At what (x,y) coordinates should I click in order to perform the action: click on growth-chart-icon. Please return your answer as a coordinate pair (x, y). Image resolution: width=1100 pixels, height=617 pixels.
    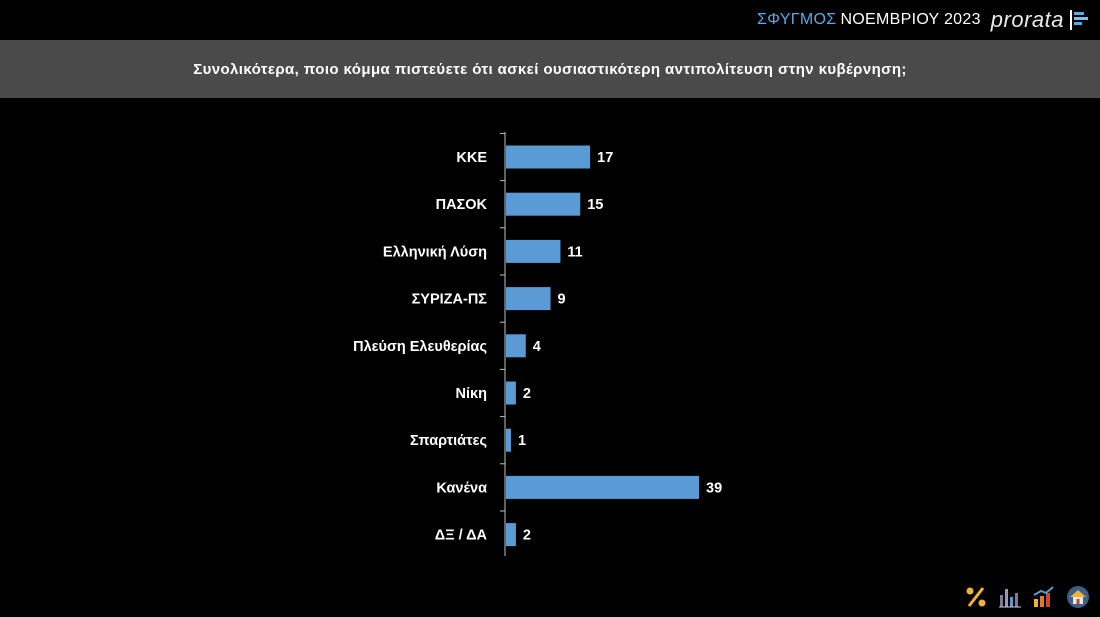
    Looking at the image, I should click on (1044, 597).